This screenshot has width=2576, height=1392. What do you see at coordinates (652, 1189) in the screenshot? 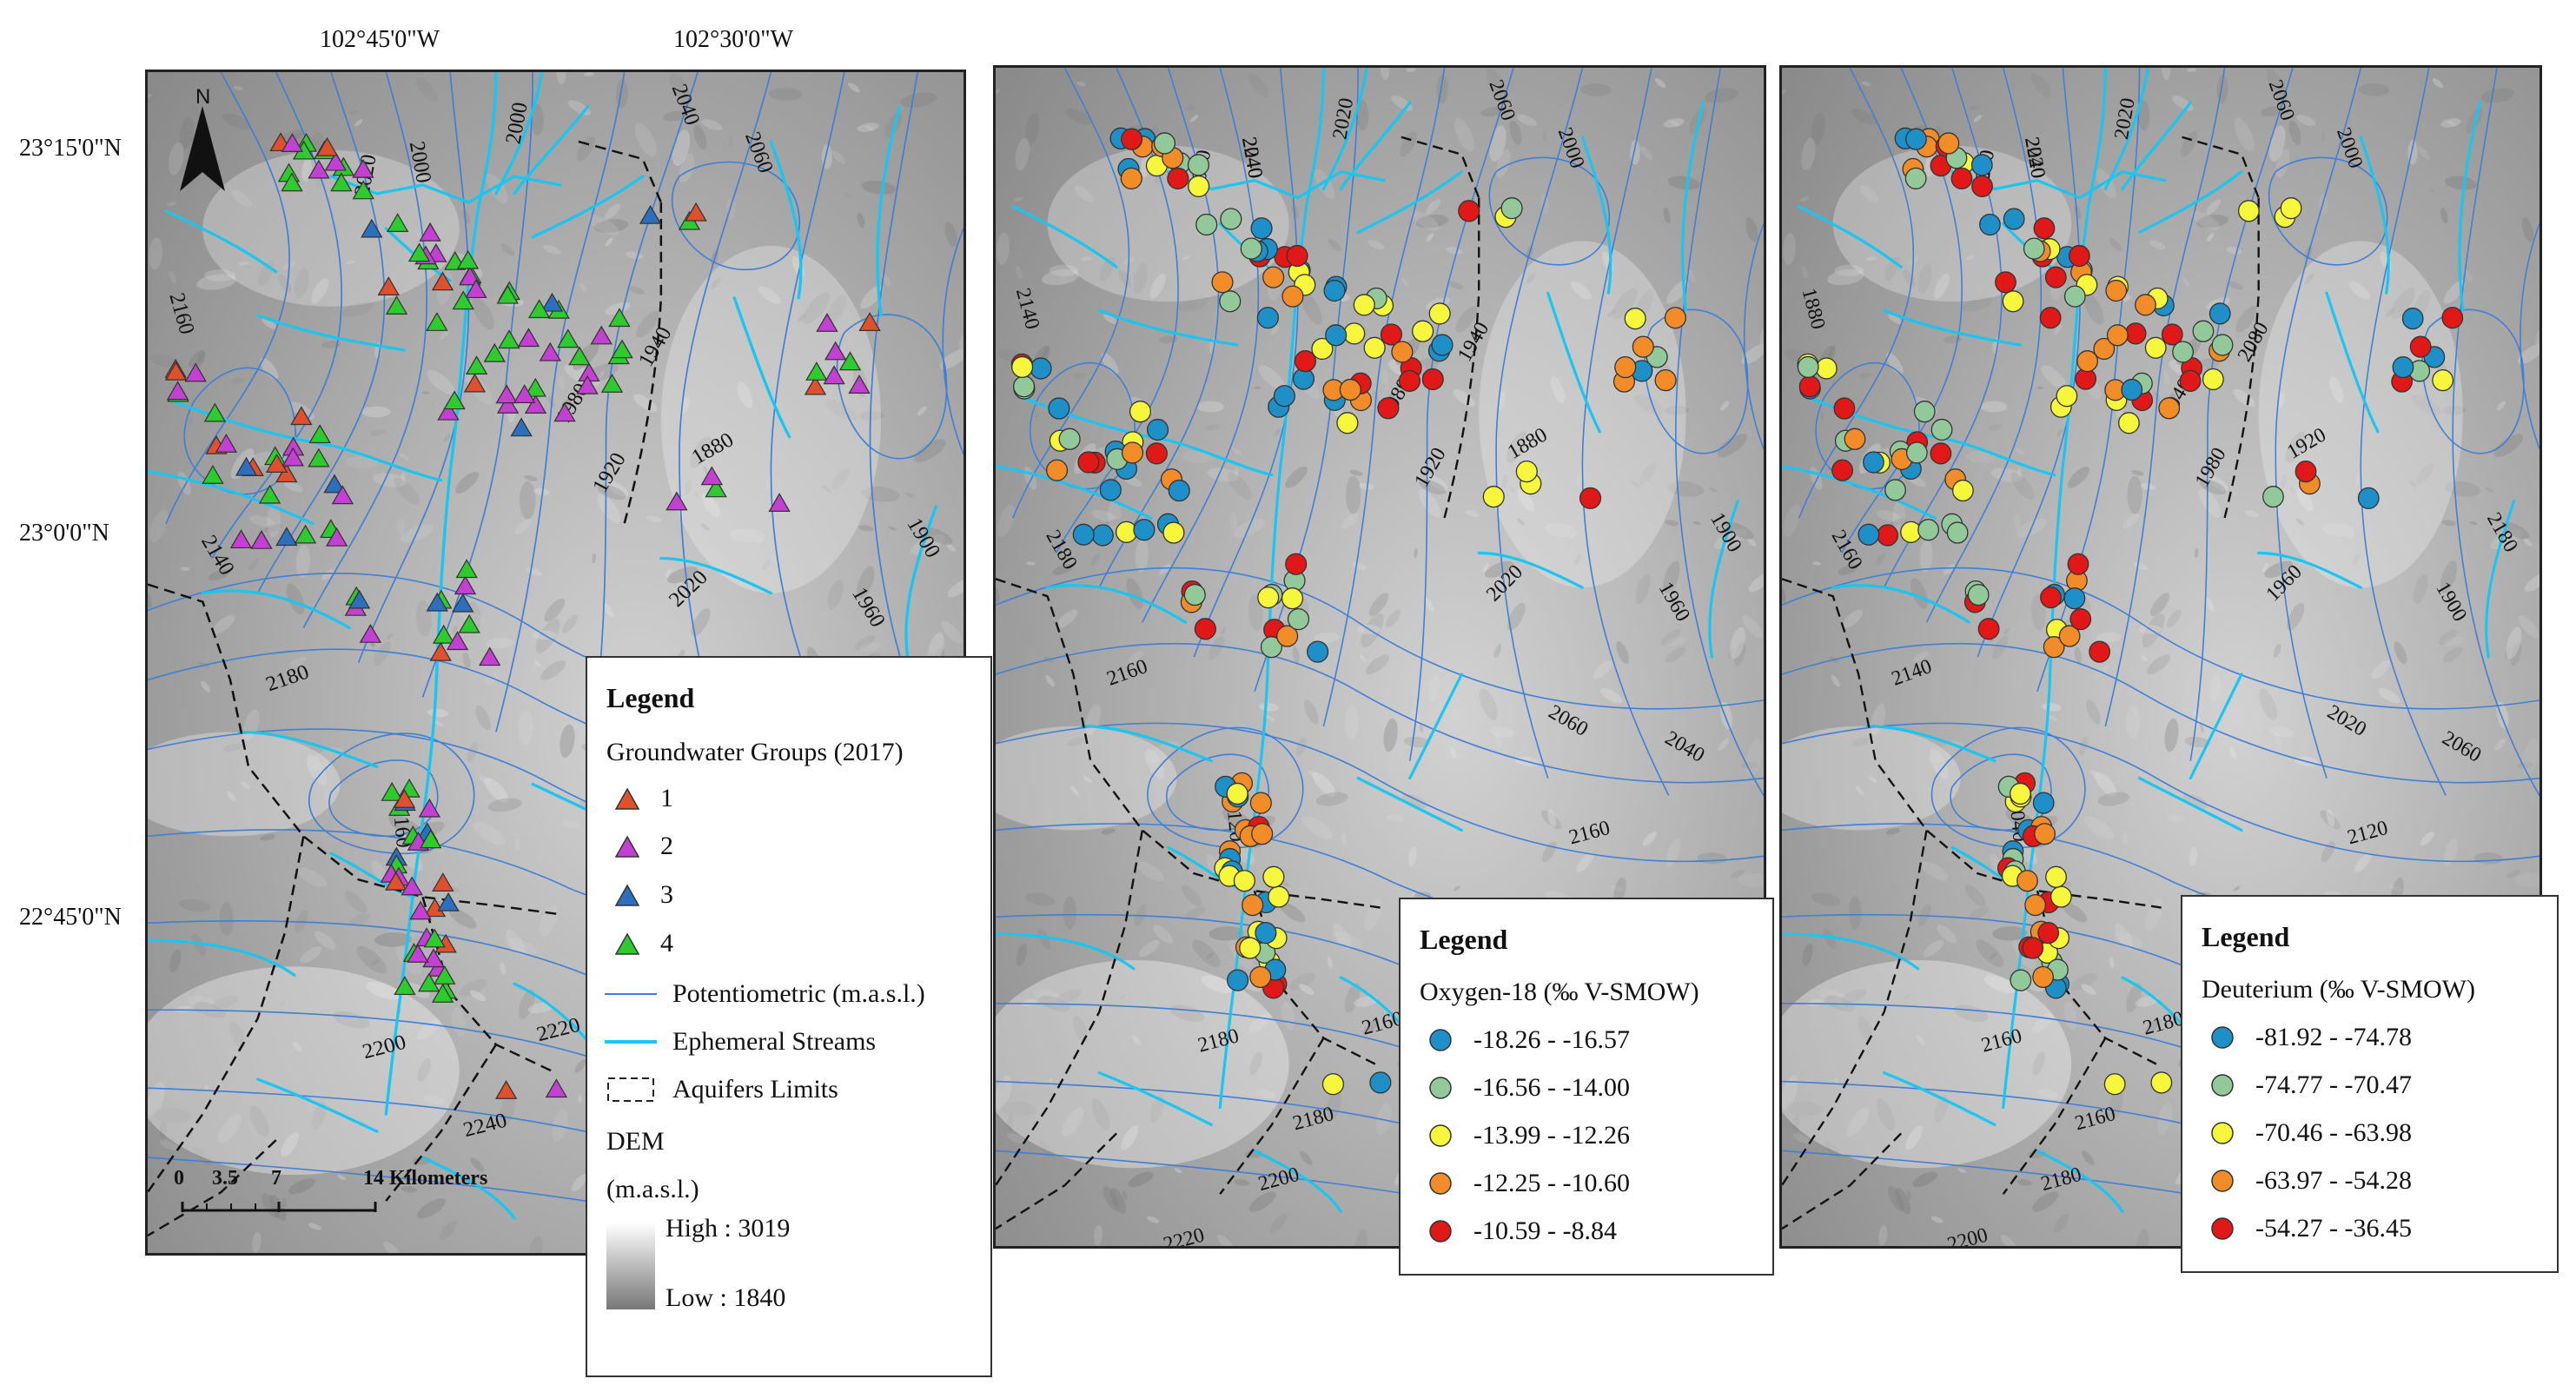
I see `legend-dem-unit: (m.a.s.l.)` at bounding box center [652, 1189].